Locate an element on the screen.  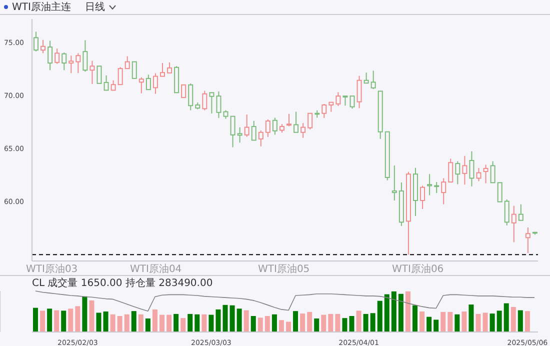
text: WTI原油04 is located at coordinates (156, 269).